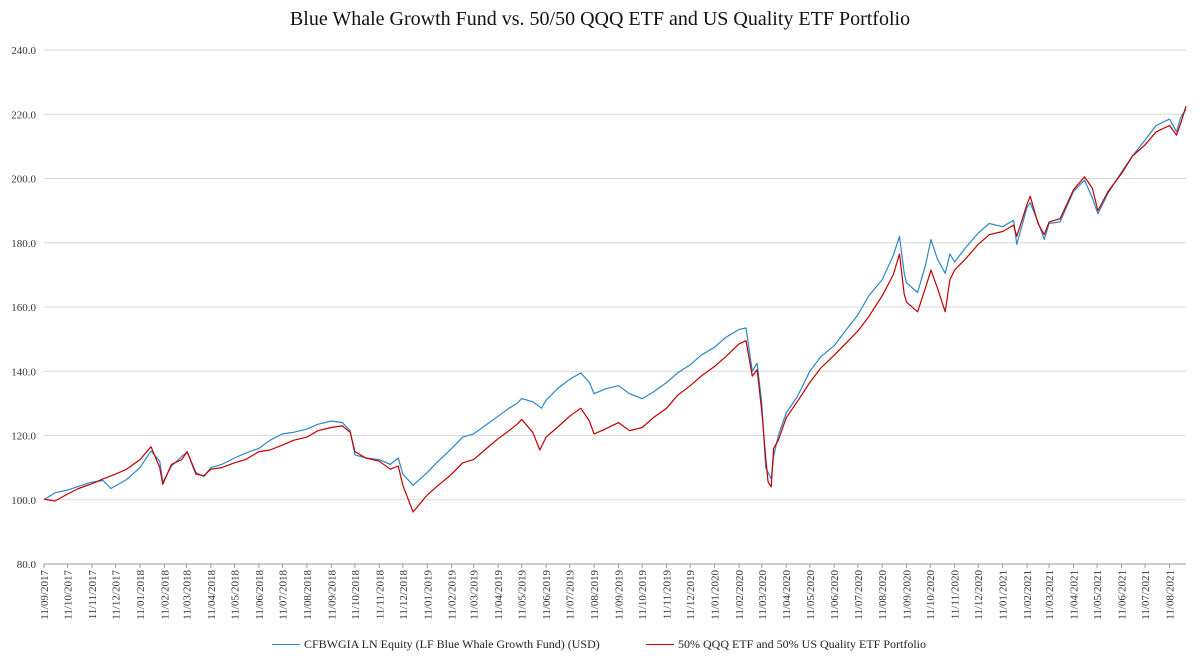 The width and height of the screenshot is (1200, 665). What do you see at coordinates (547, 595) in the screenshot?
I see `x-tick-label: 11/06/2019` at bounding box center [547, 595].